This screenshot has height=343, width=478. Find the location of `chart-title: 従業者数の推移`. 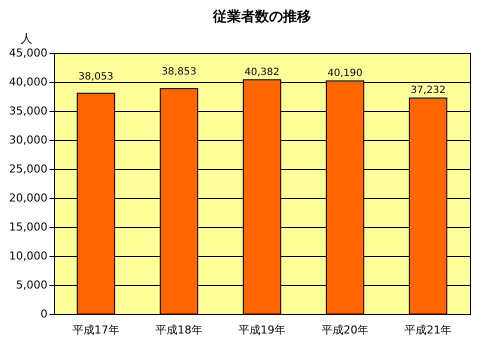

chart-title: 従業者数の推移 is located at coordinates (261, 17).